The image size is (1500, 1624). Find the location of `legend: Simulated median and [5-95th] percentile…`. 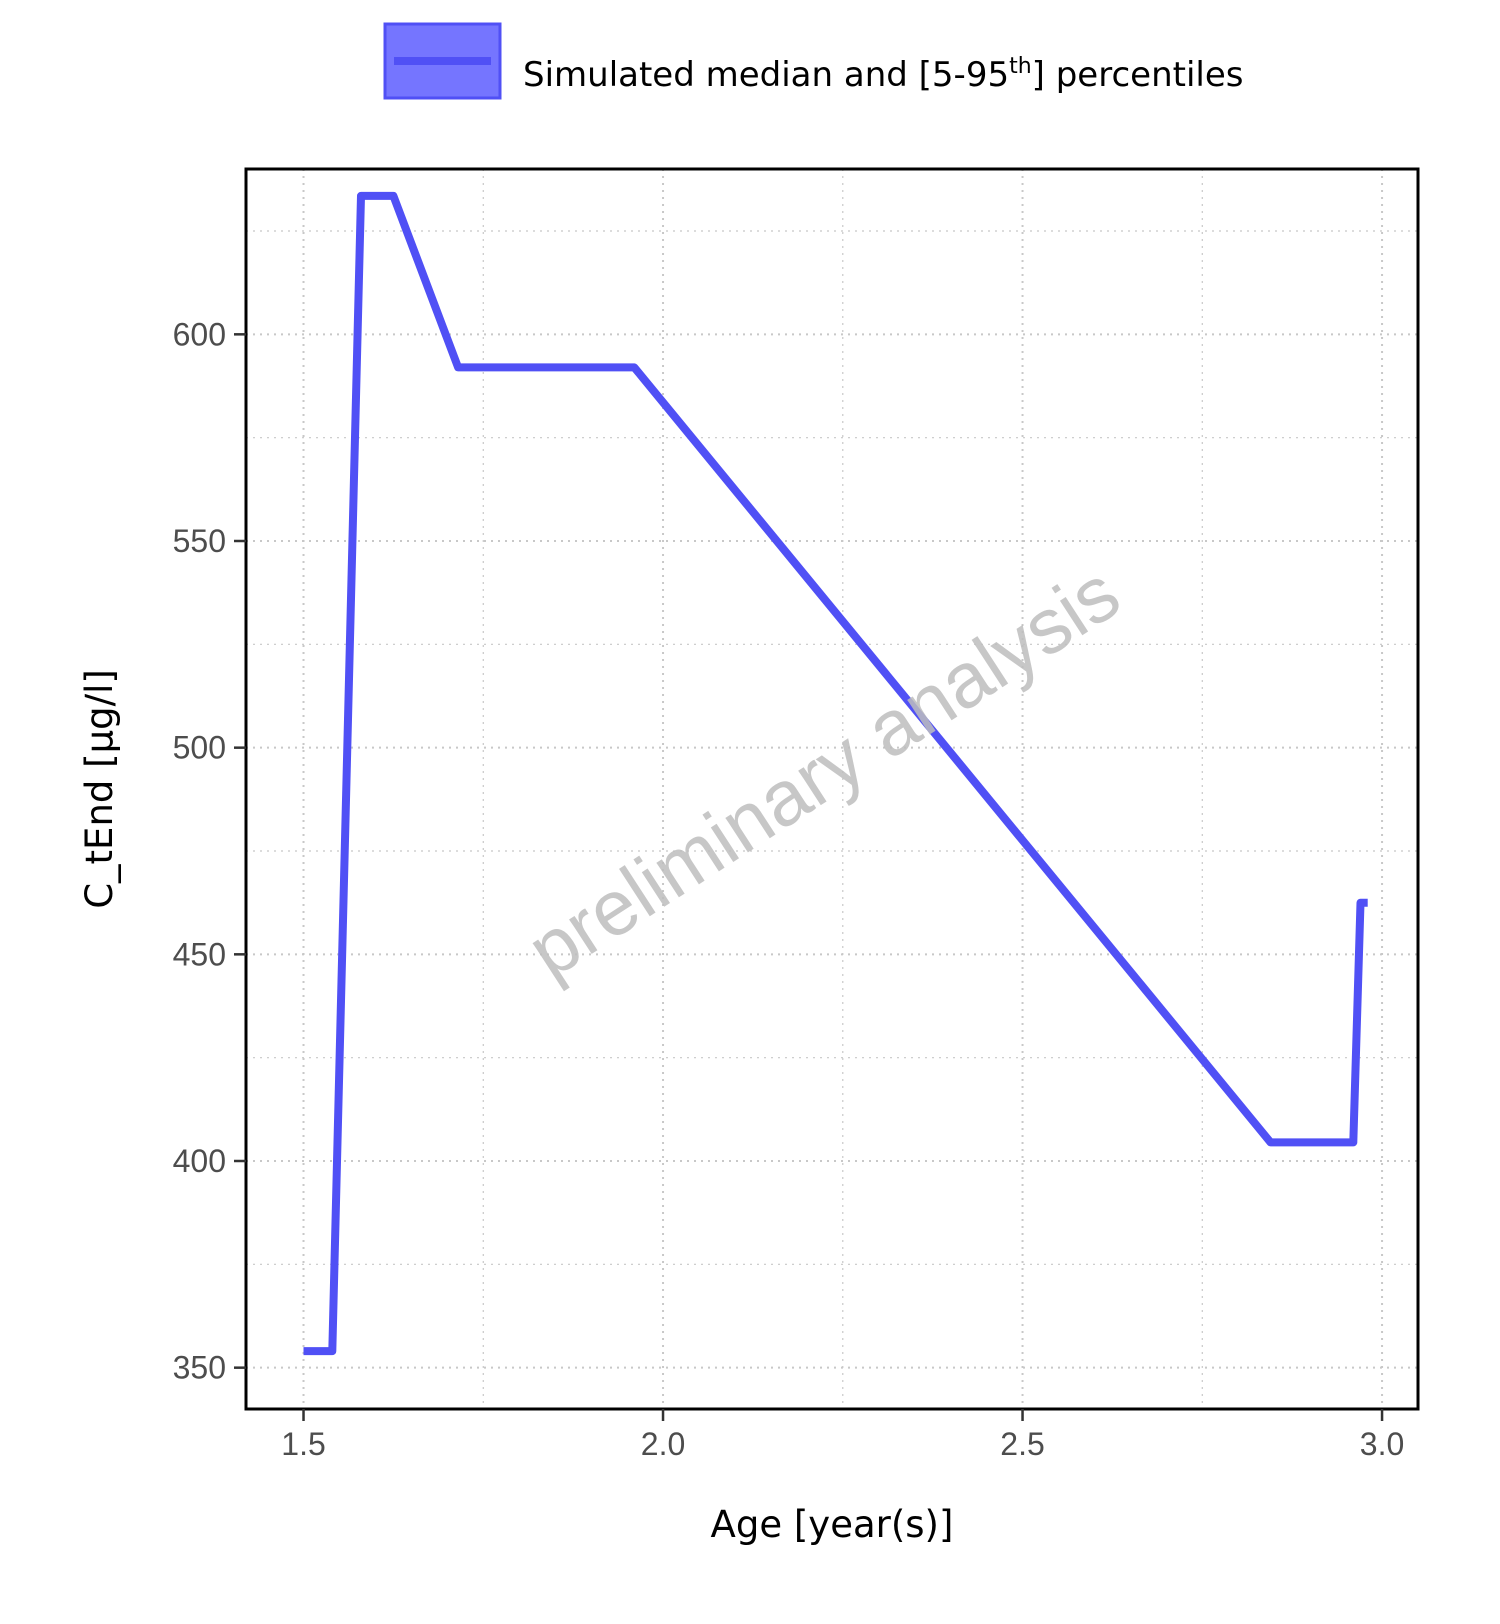

legend: Simulated median and [5-95th] percentile… is located at coordinates (813, 61).